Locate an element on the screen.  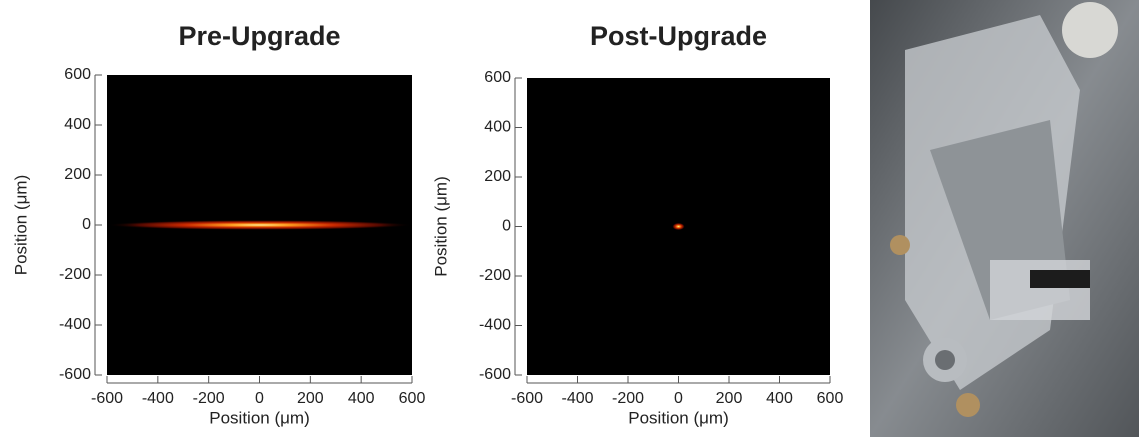
chart-title: Pre-Upgrade is located at coordinates (259, 36).